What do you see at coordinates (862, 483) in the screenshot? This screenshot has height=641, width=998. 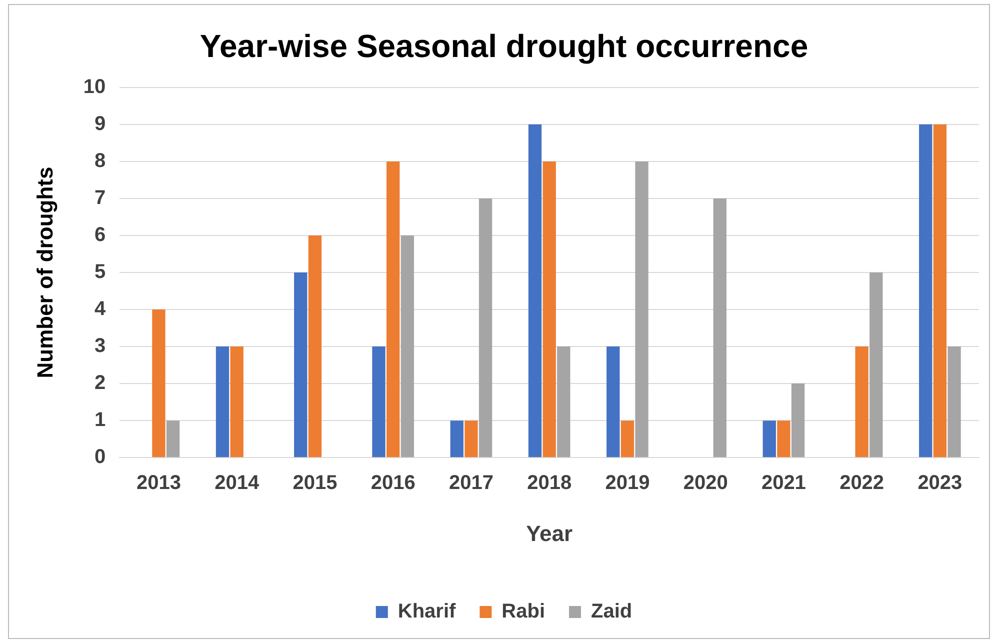 I see `x-tick-label: 2022` at bounding box center [862, 483].